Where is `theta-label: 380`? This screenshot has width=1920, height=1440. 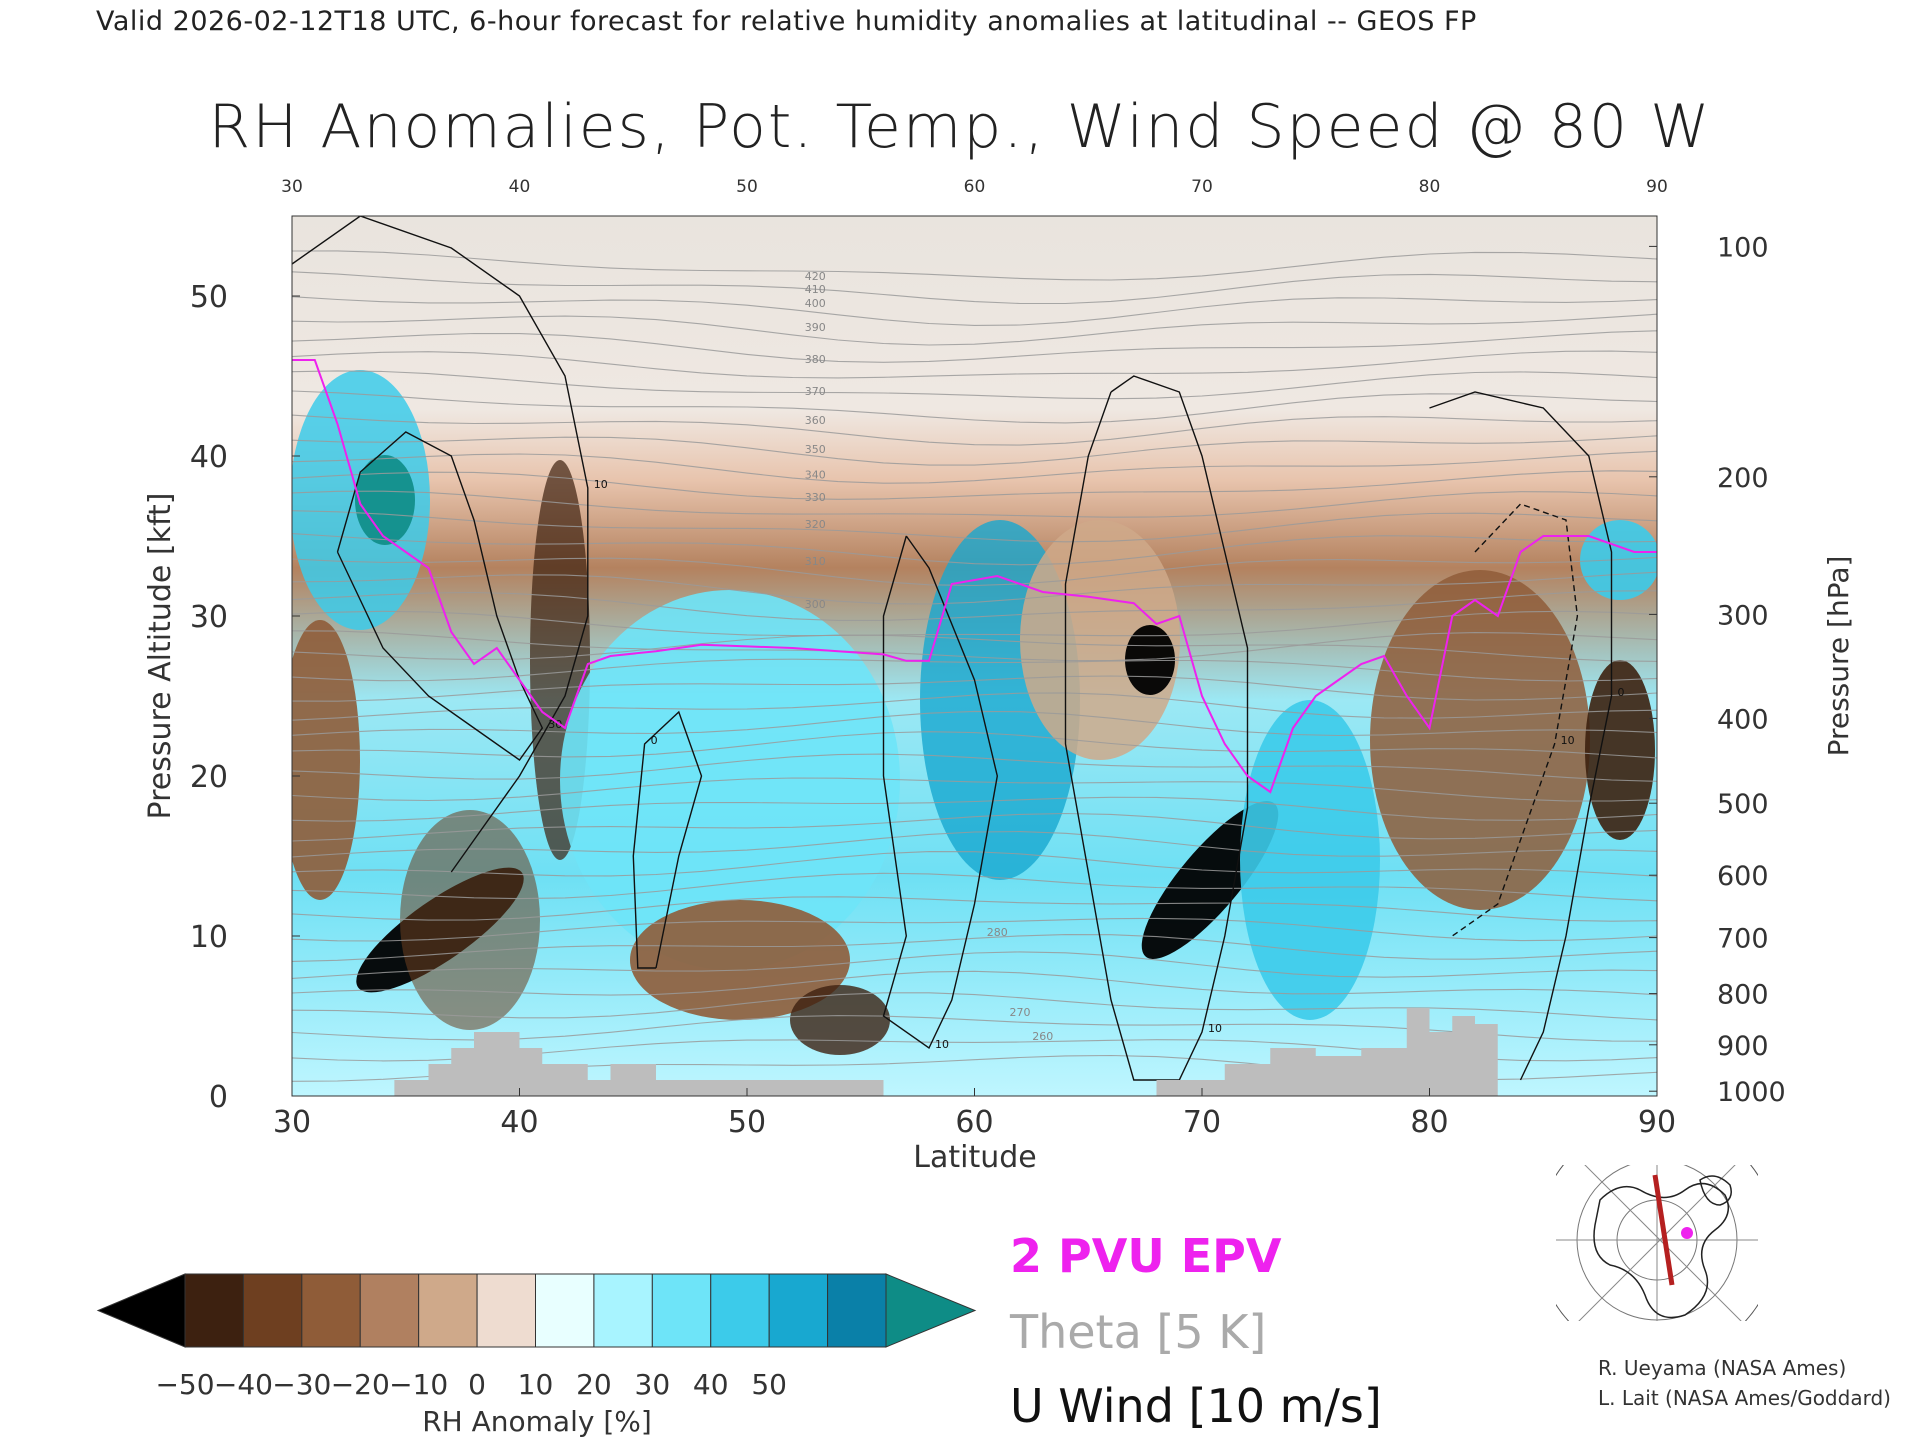 theta-label: 380 is located at coordinates (815, 359).